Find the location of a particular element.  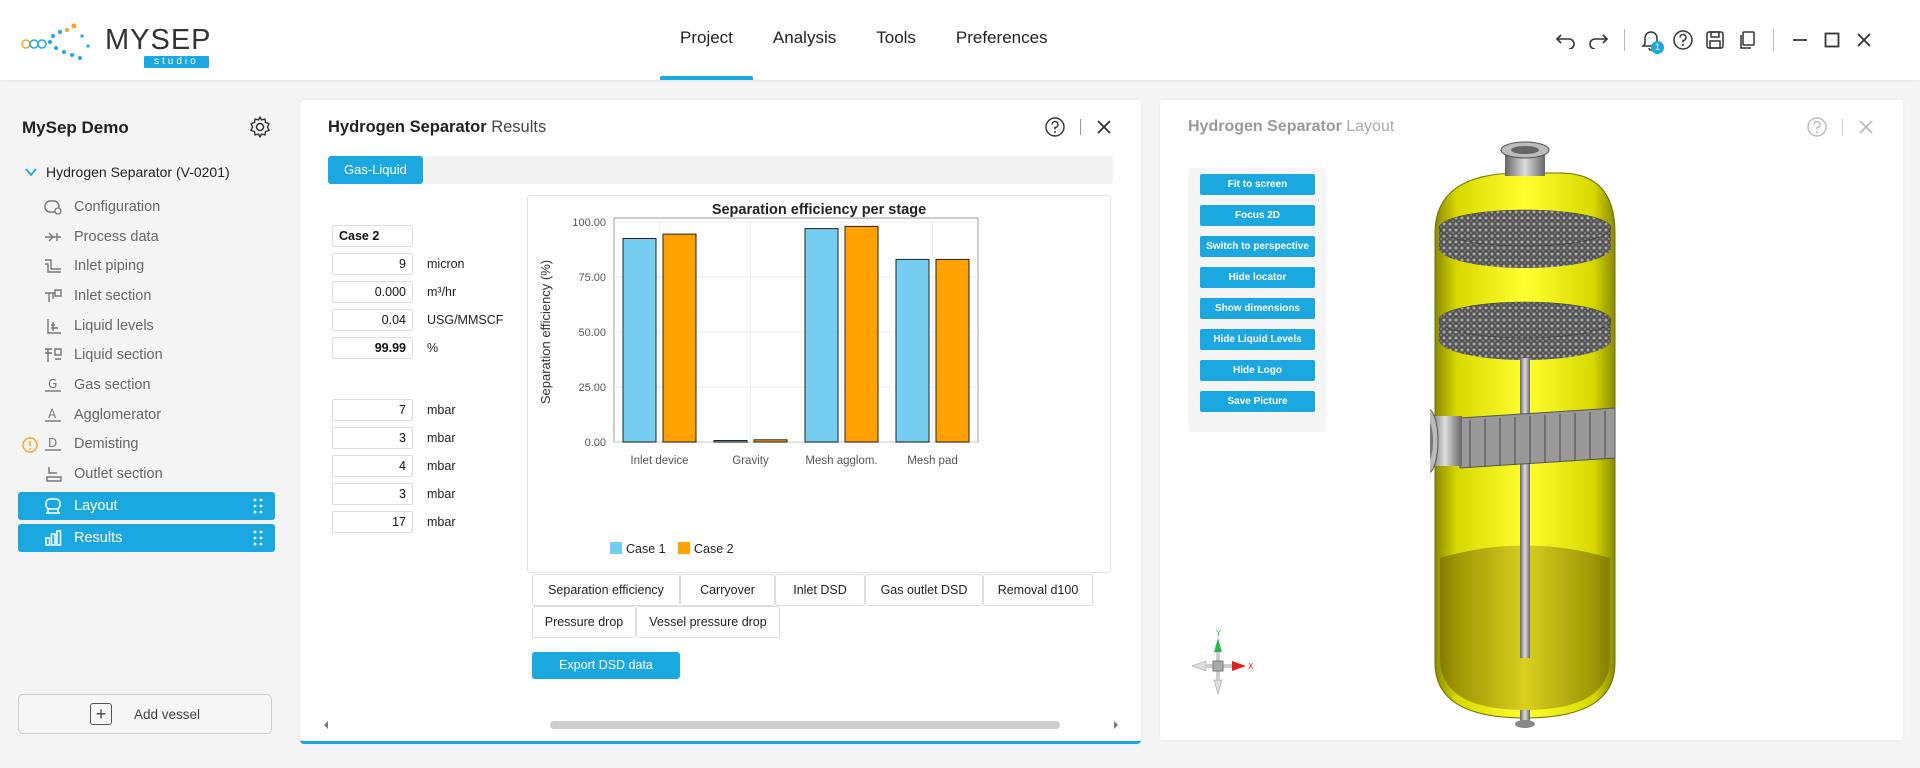

scroll-right-icon is located at coordinates (1116, 725).